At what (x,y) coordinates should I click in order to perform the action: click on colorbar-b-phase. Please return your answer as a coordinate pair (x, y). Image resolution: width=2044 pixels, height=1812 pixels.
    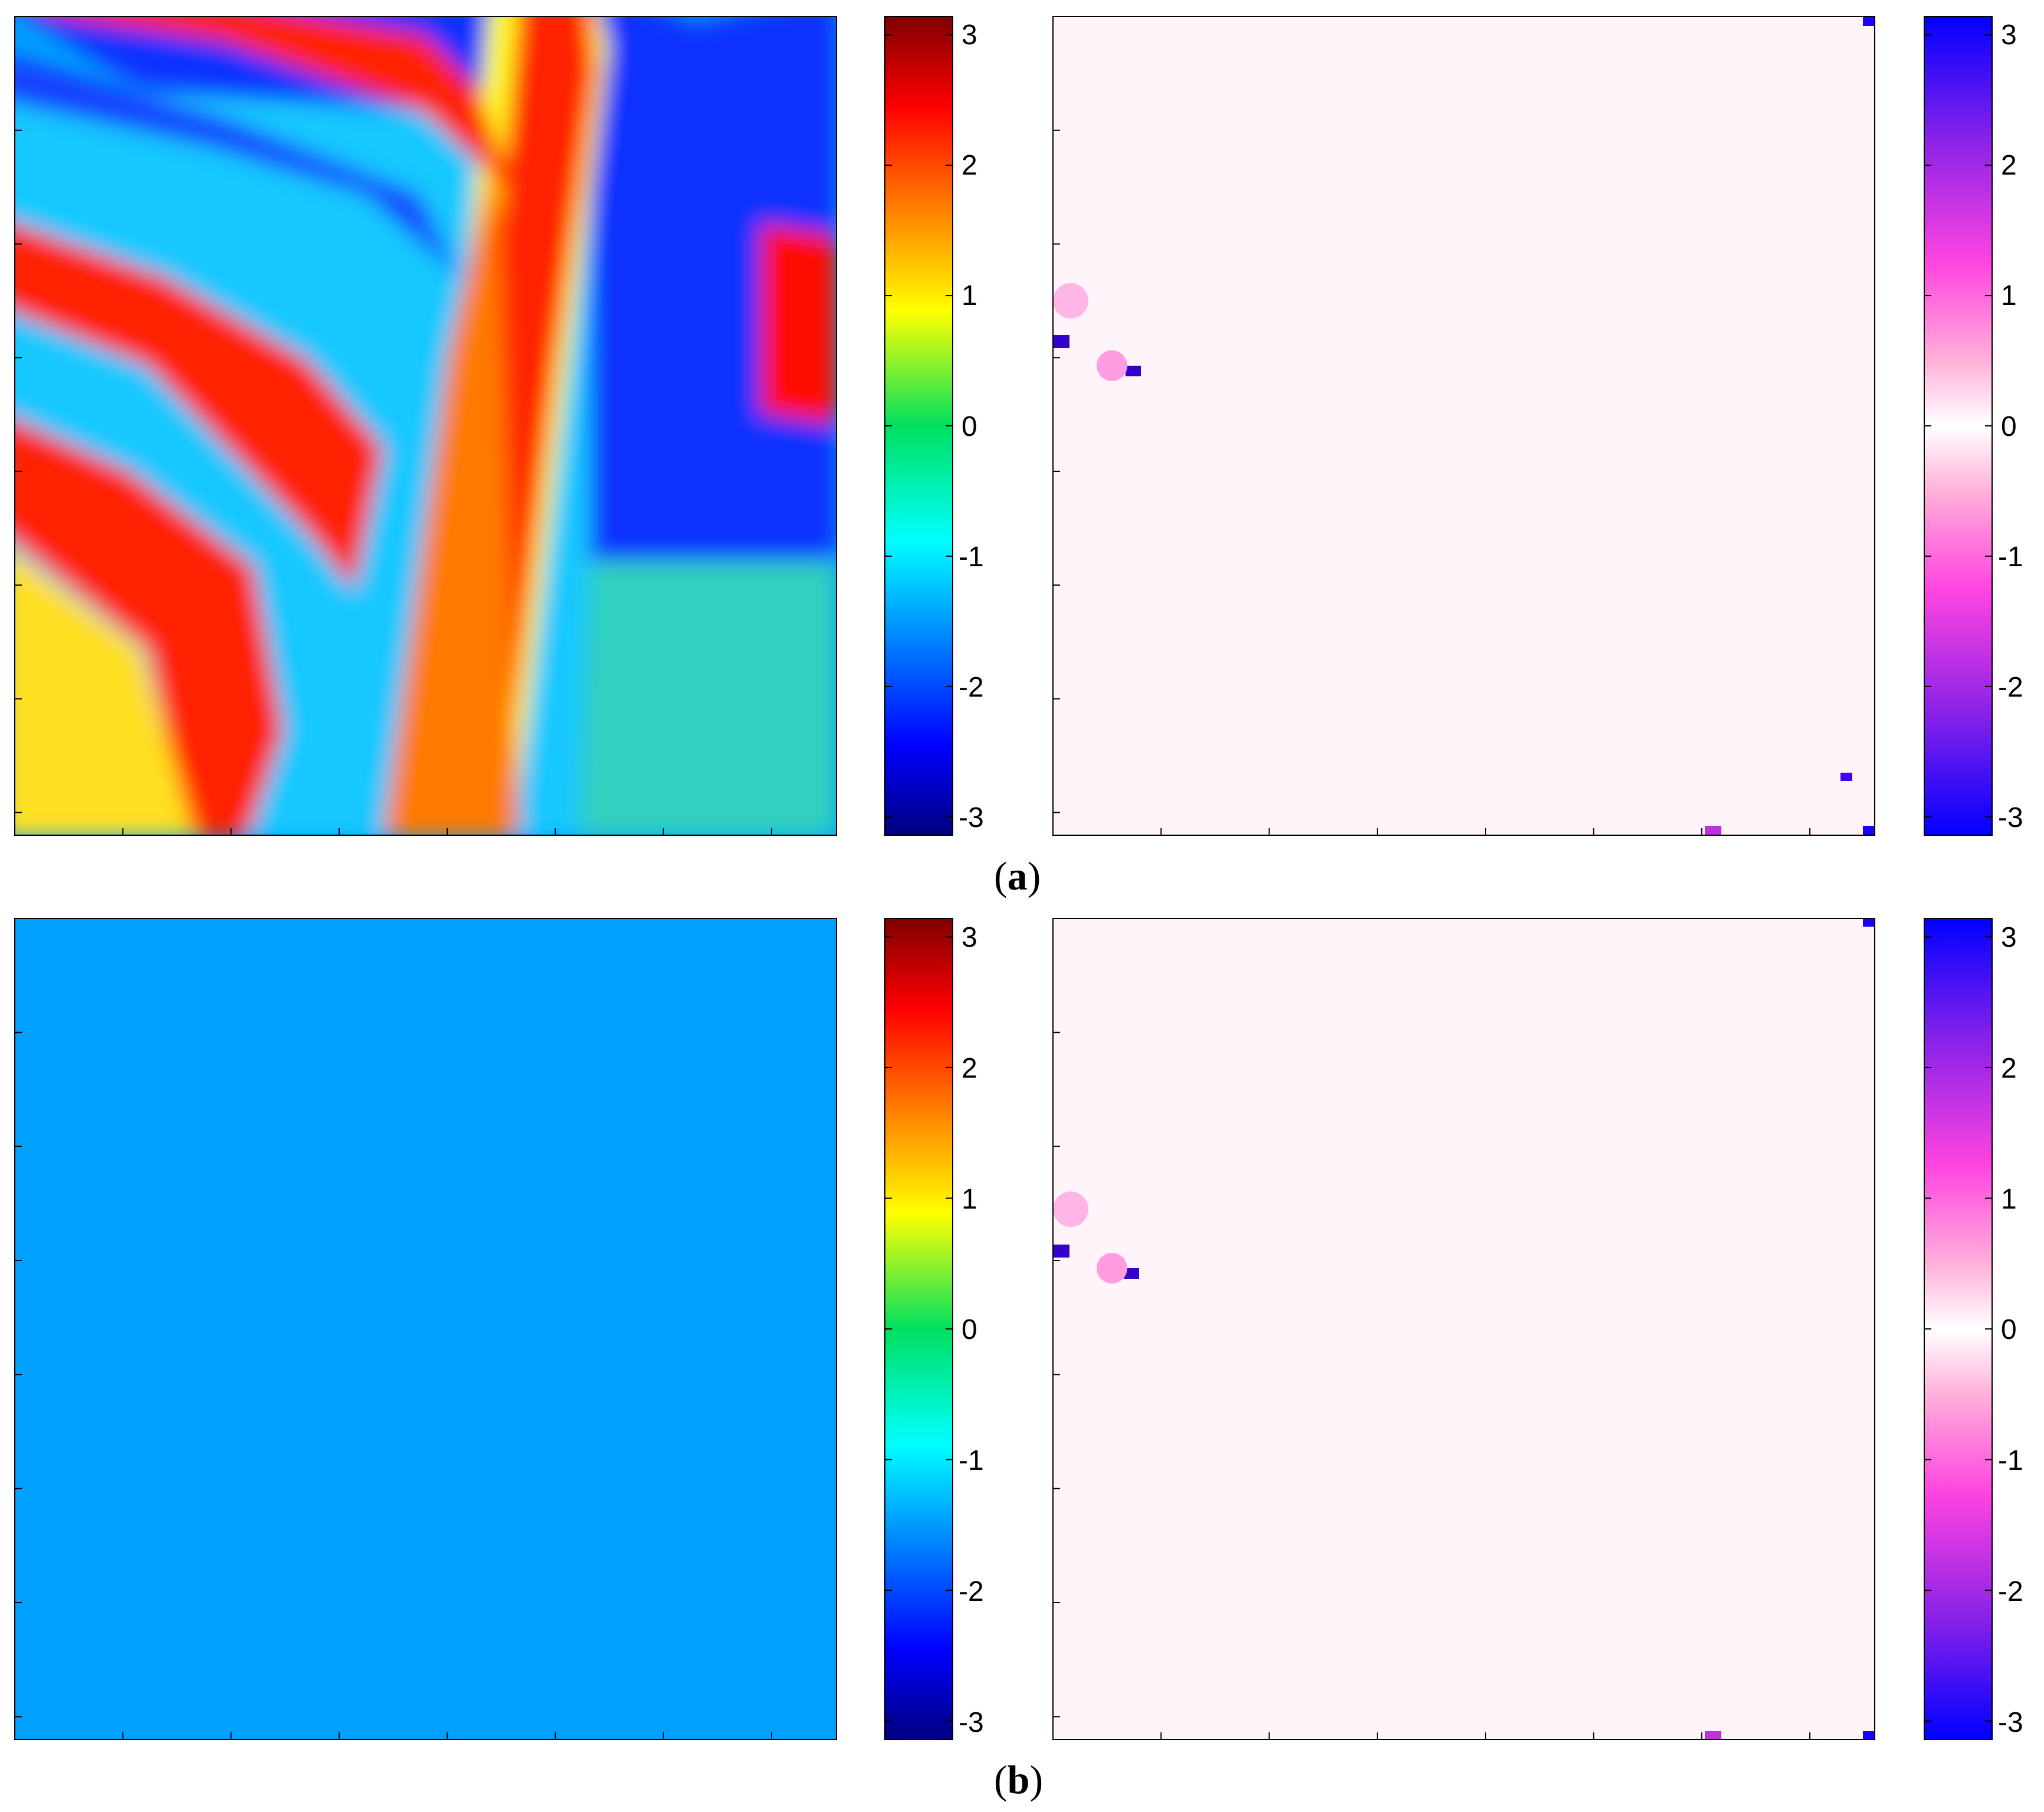
    Looking at the image, I should click on (918, 1329).